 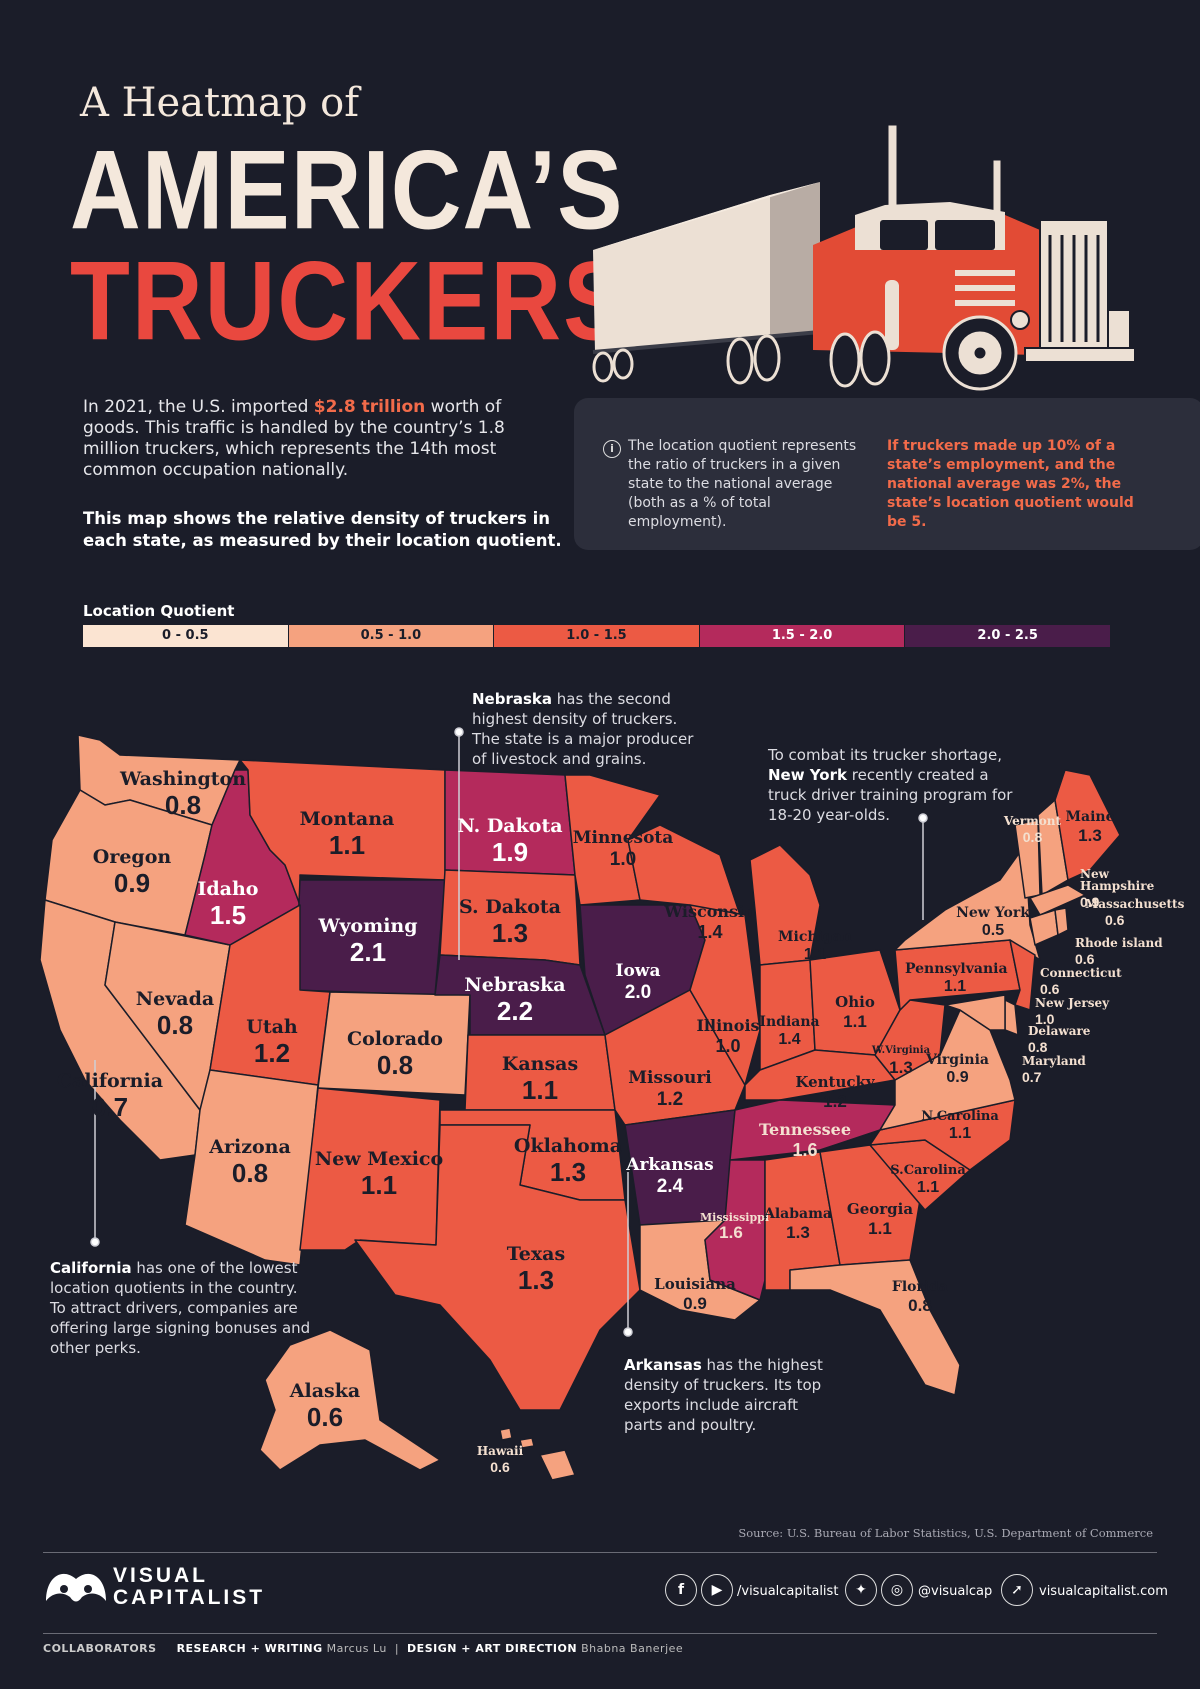 I want to click on state-alaska, so click(x=350, y=1400).